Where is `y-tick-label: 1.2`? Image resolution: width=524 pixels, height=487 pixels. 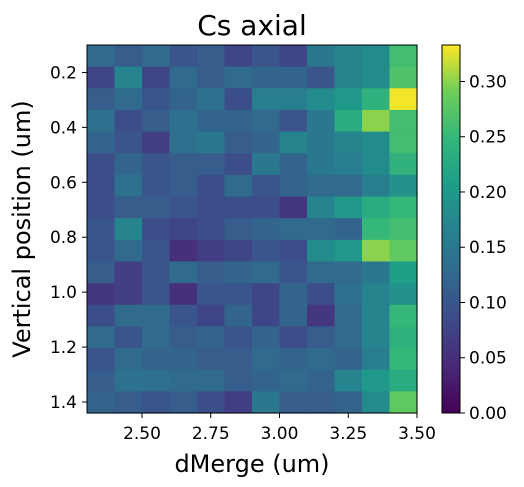 y-tick-label: 1.2 is located at coordinates (63, 348).